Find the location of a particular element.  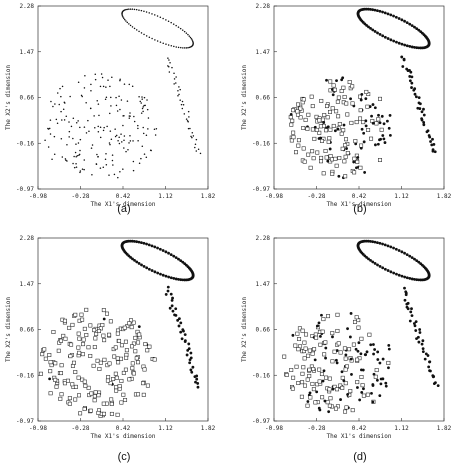

y-tick-label: 2.28 is located at coordinates (263, 6).